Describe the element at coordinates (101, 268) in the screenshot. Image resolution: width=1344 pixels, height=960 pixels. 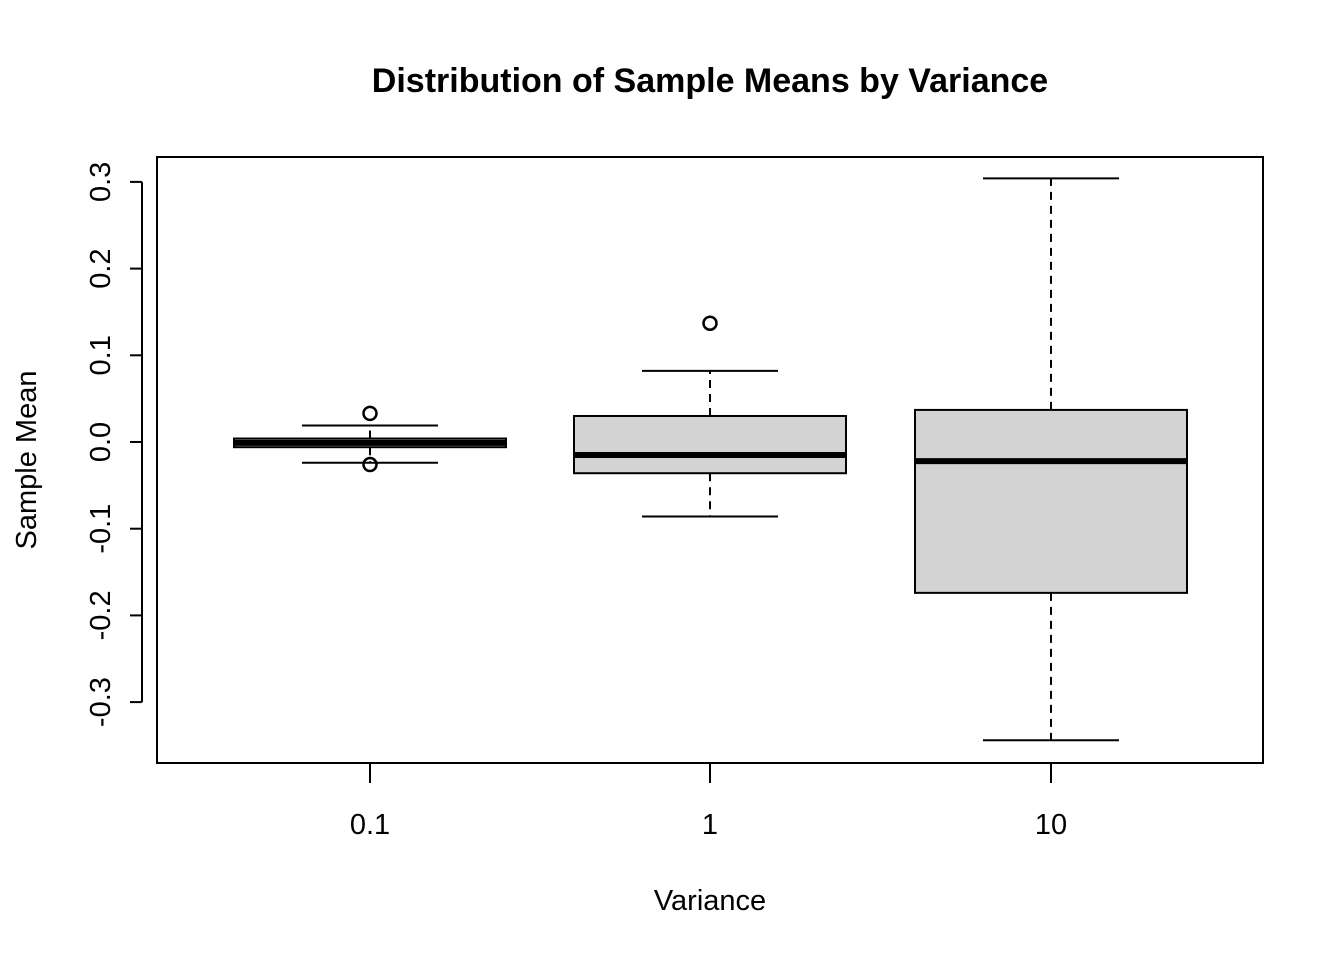
I see `y-tick-label: 0.2` at that location.